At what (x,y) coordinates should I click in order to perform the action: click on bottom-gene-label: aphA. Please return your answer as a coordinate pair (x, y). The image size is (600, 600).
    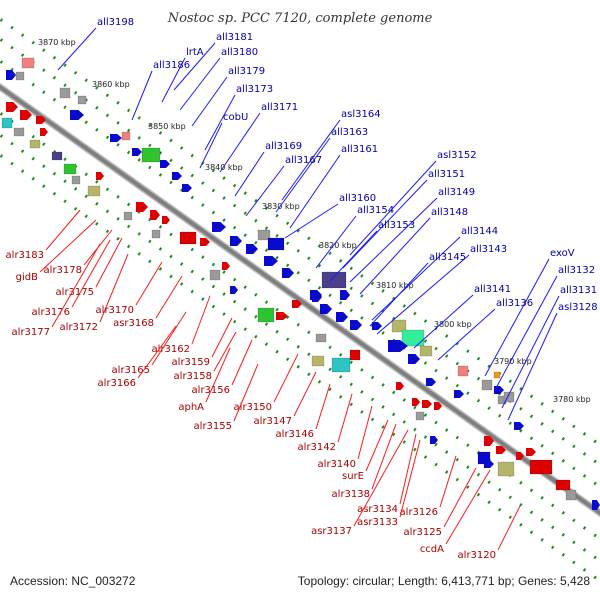
    Looking at the image, I should click on (191, 407).